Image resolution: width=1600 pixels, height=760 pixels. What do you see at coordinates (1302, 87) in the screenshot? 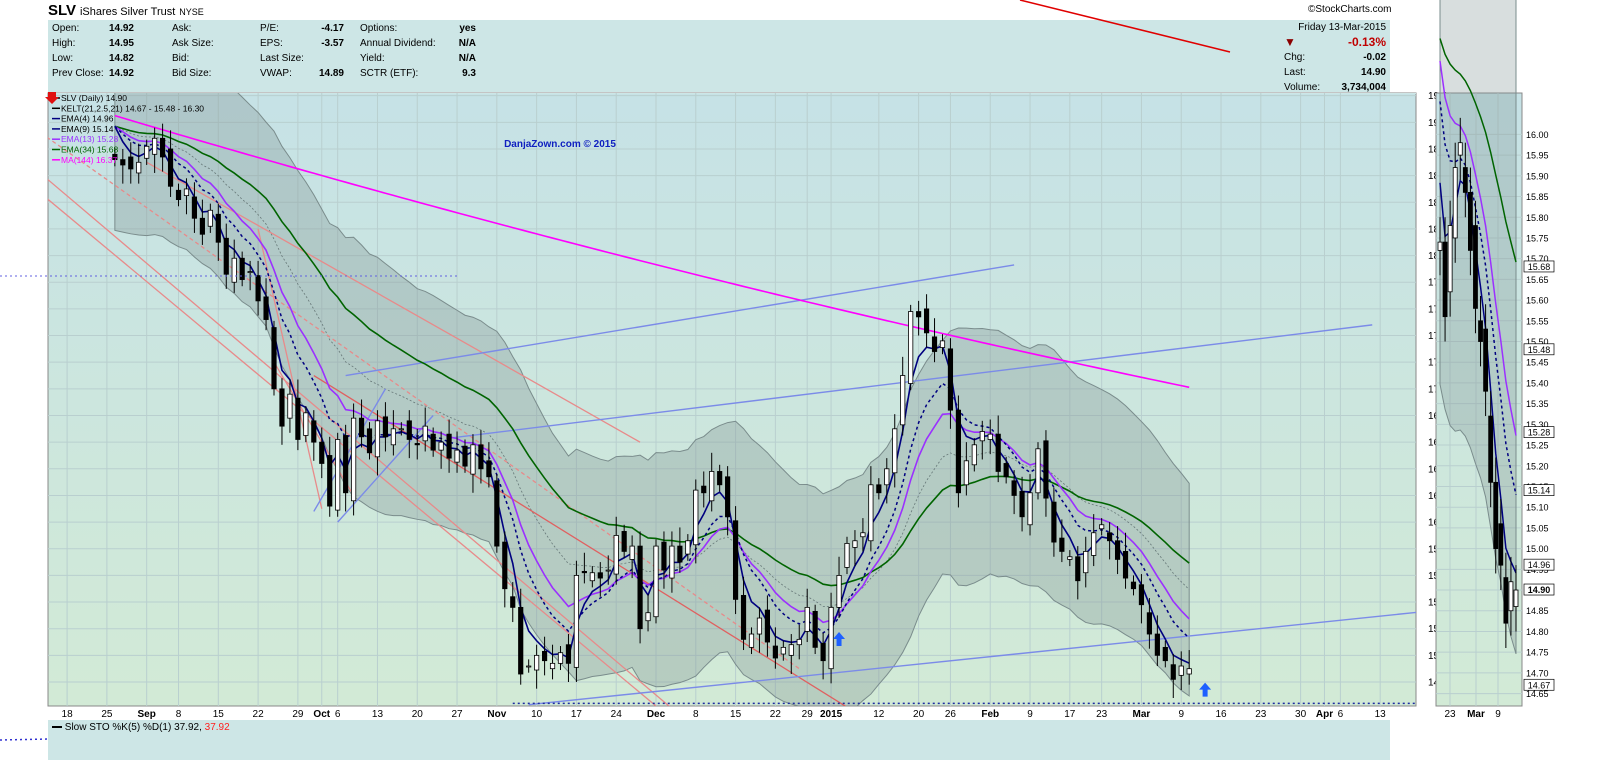
I see `volume-label: Volume:` at bounding box center [1302, 87].